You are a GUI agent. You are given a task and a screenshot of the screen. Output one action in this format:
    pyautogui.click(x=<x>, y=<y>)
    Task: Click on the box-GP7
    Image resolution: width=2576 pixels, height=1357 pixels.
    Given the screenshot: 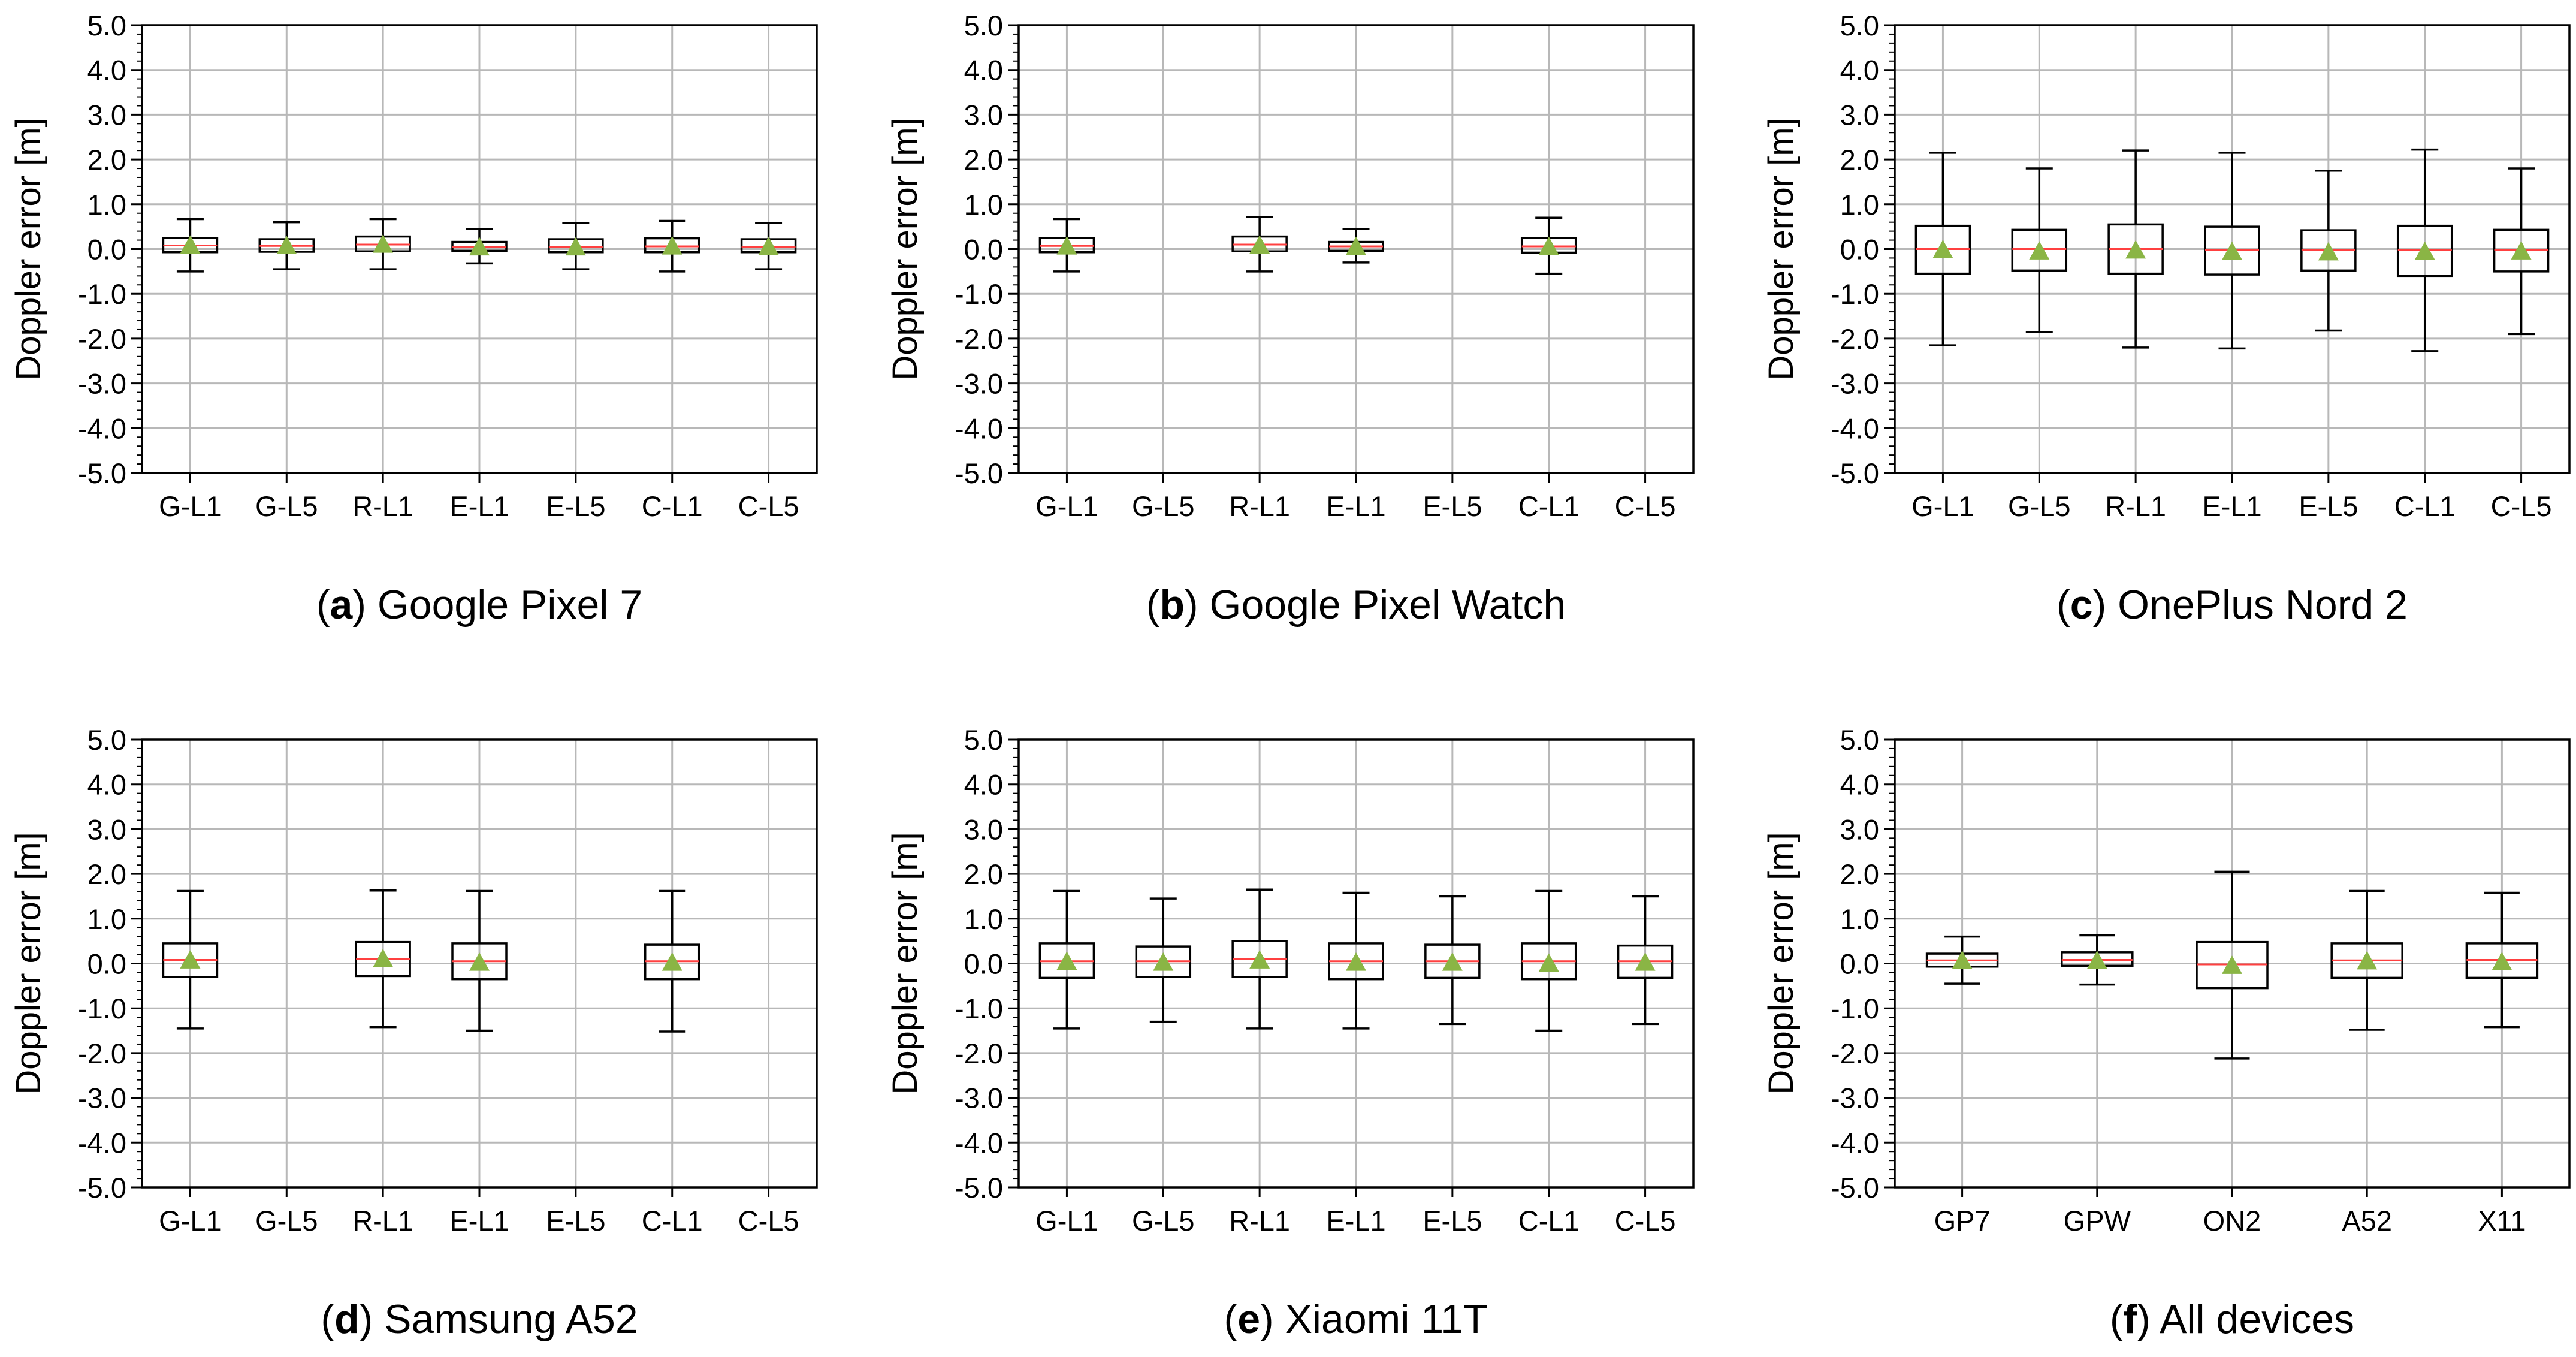 What is the action you would take?
    pyautogui.click(x=1962, y=960)
    